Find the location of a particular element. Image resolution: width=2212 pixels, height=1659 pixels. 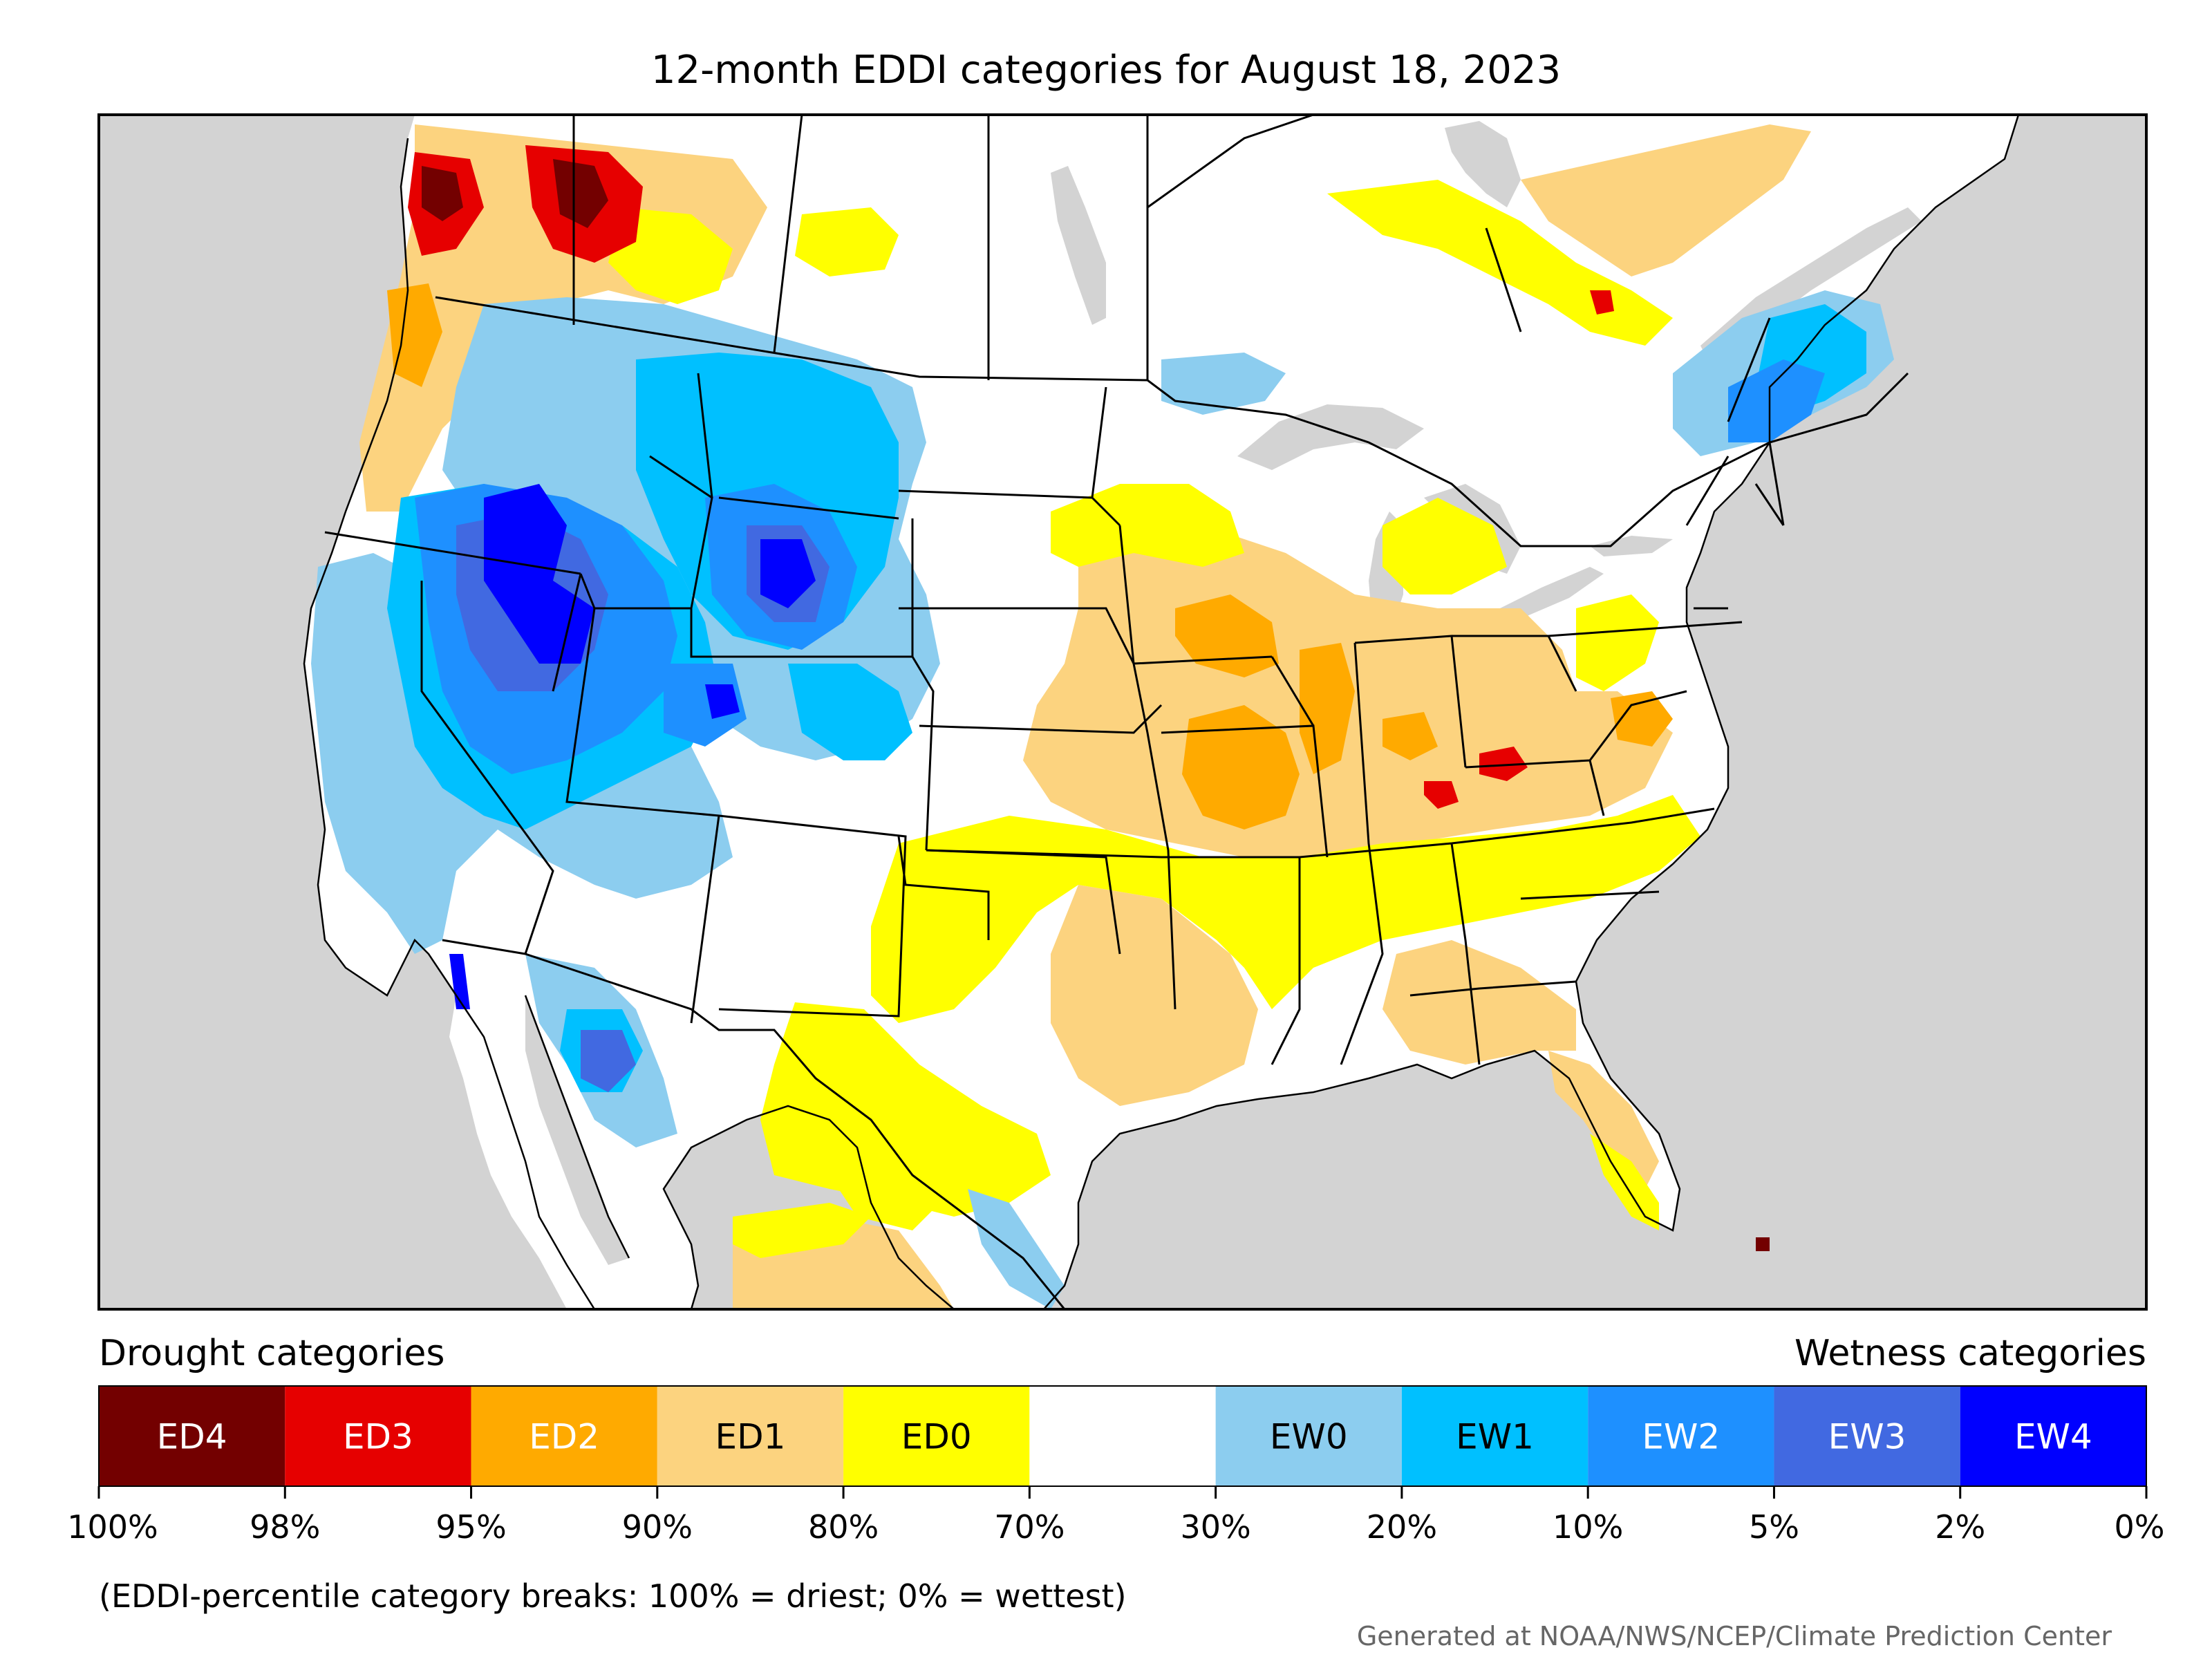

region-ew4-great-basin is located at coordinates (539, 574).